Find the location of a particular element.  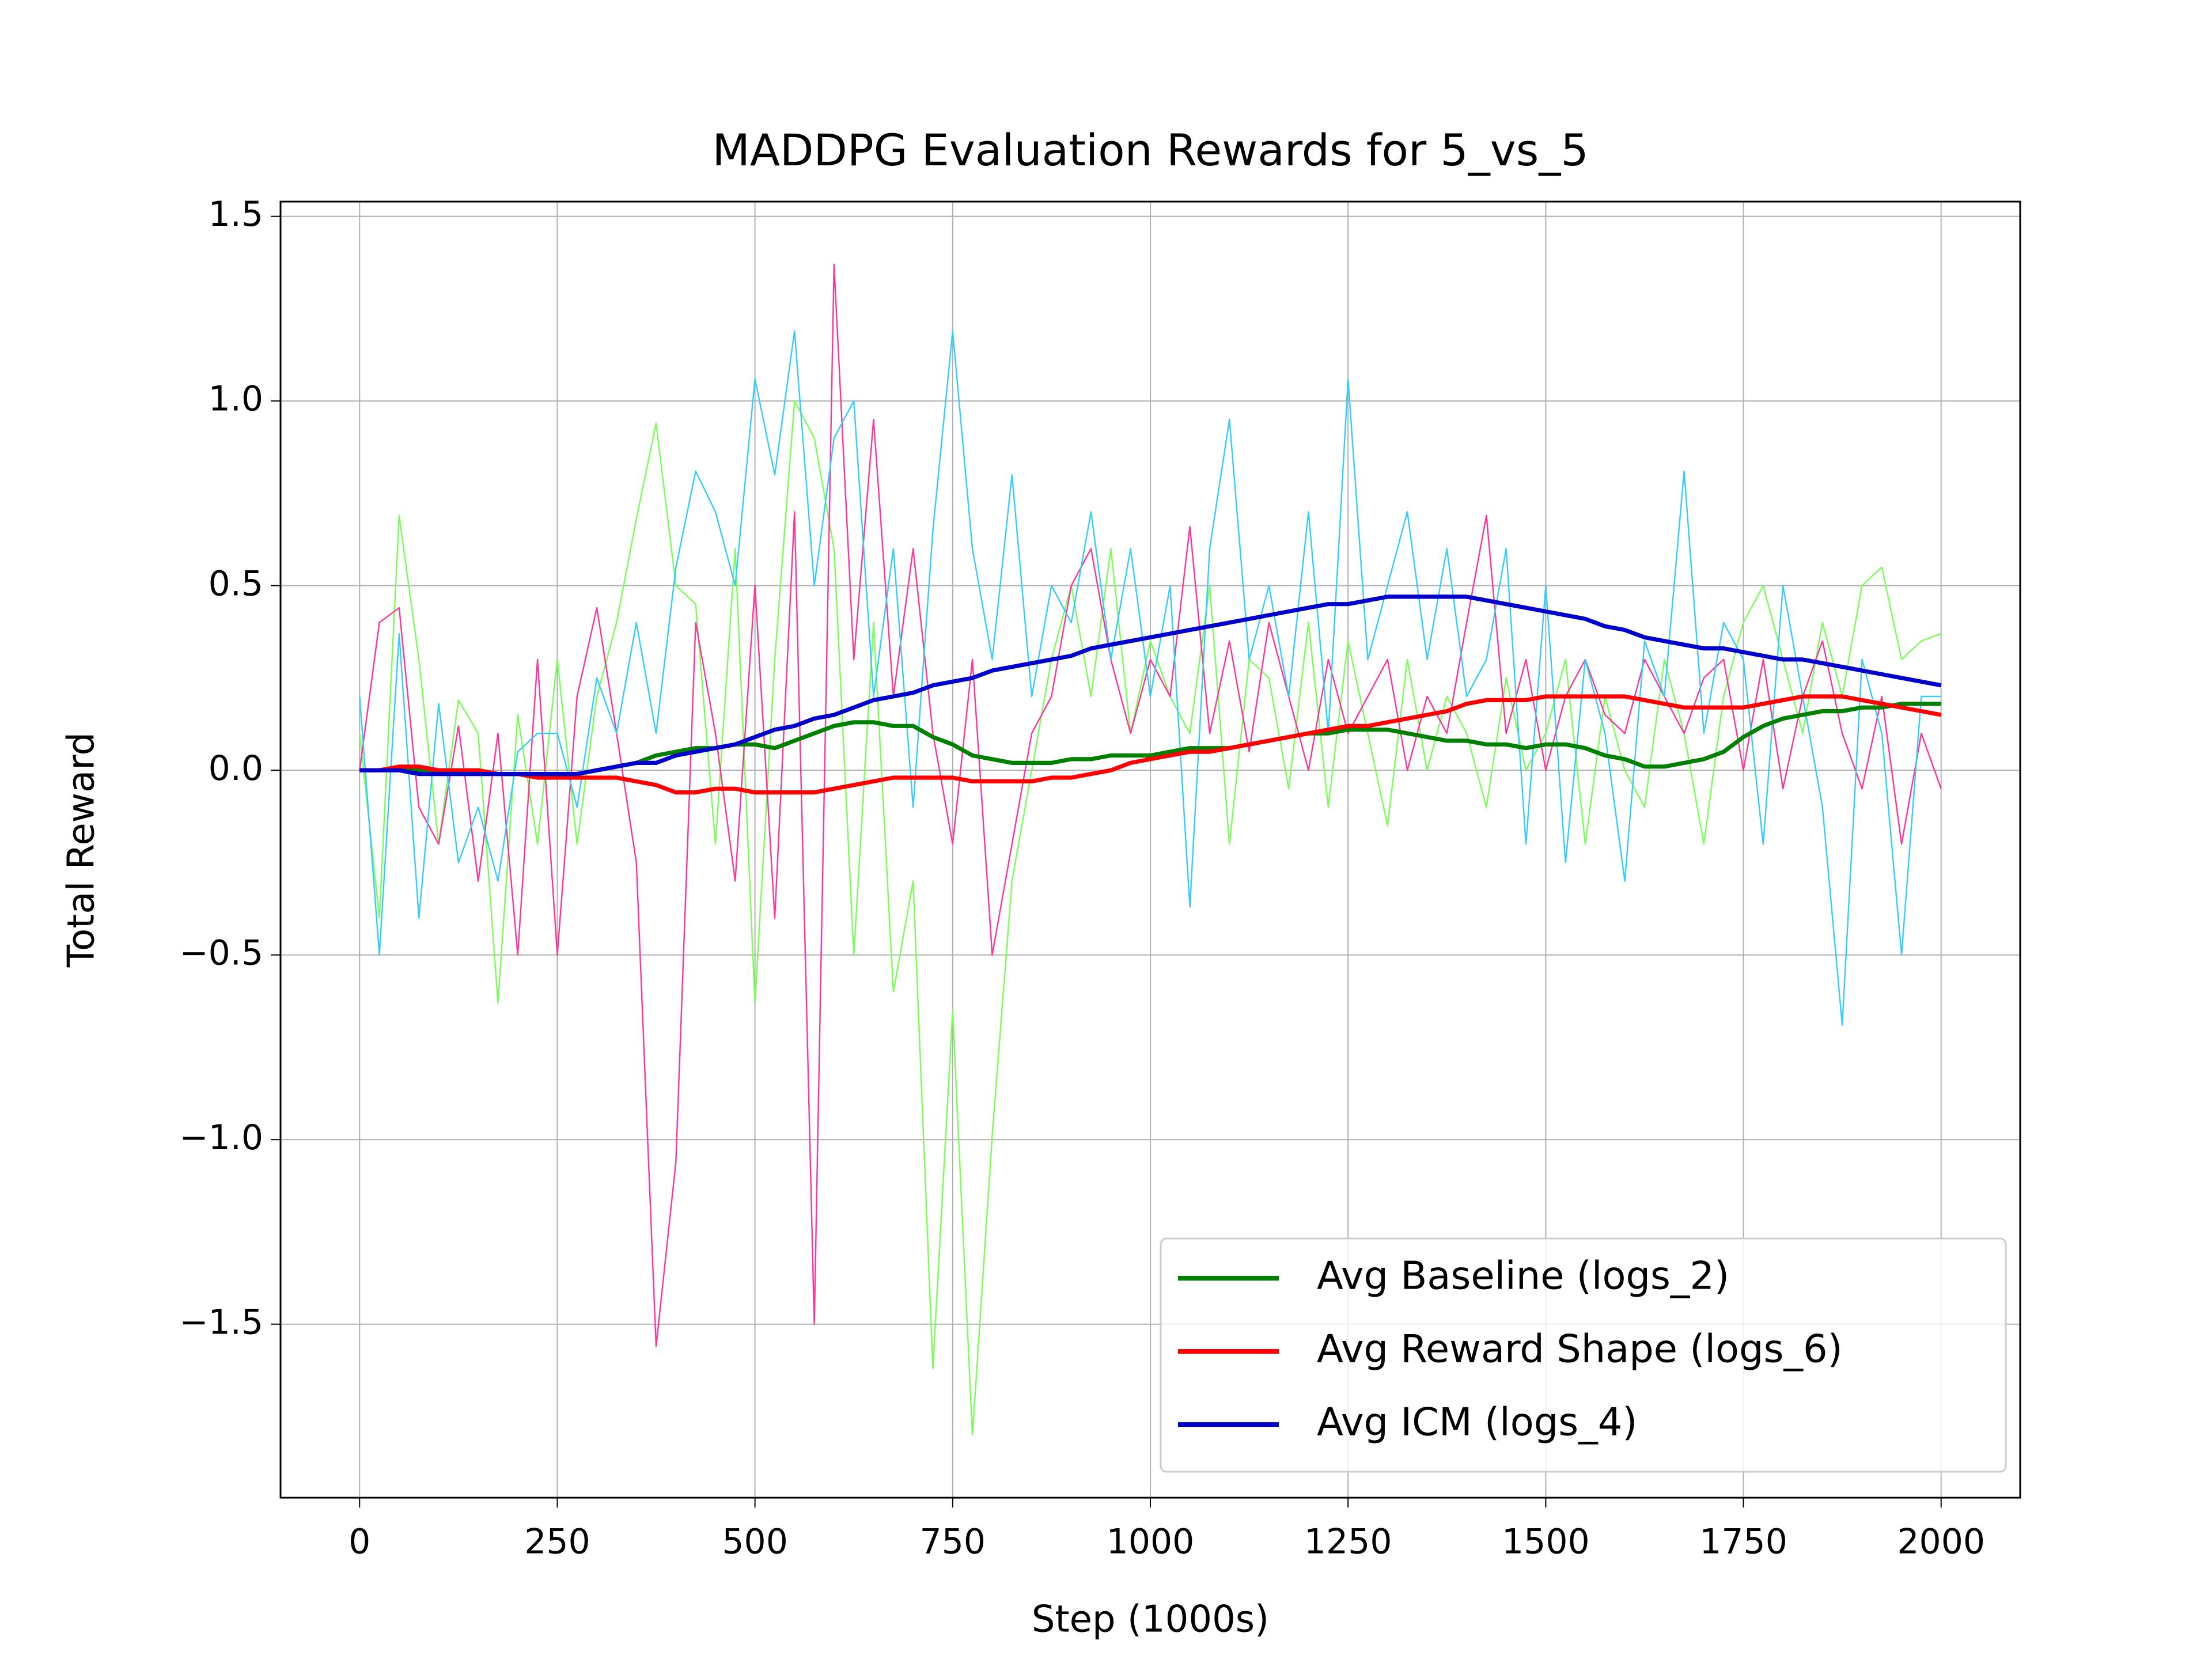

y-tick-label: −0.5 is located at coordinates (221, 953).